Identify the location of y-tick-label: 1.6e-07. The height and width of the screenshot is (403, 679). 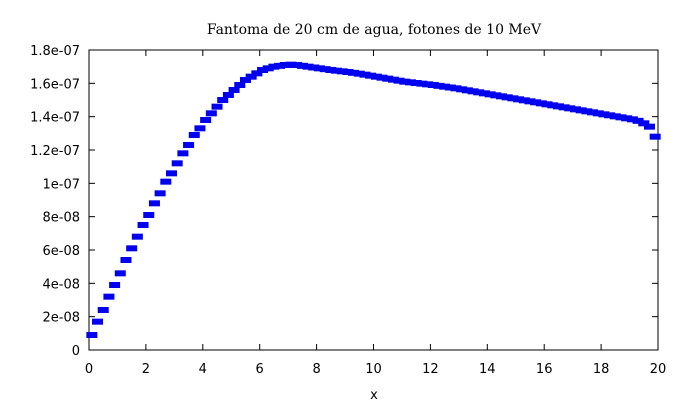
(55, 84).